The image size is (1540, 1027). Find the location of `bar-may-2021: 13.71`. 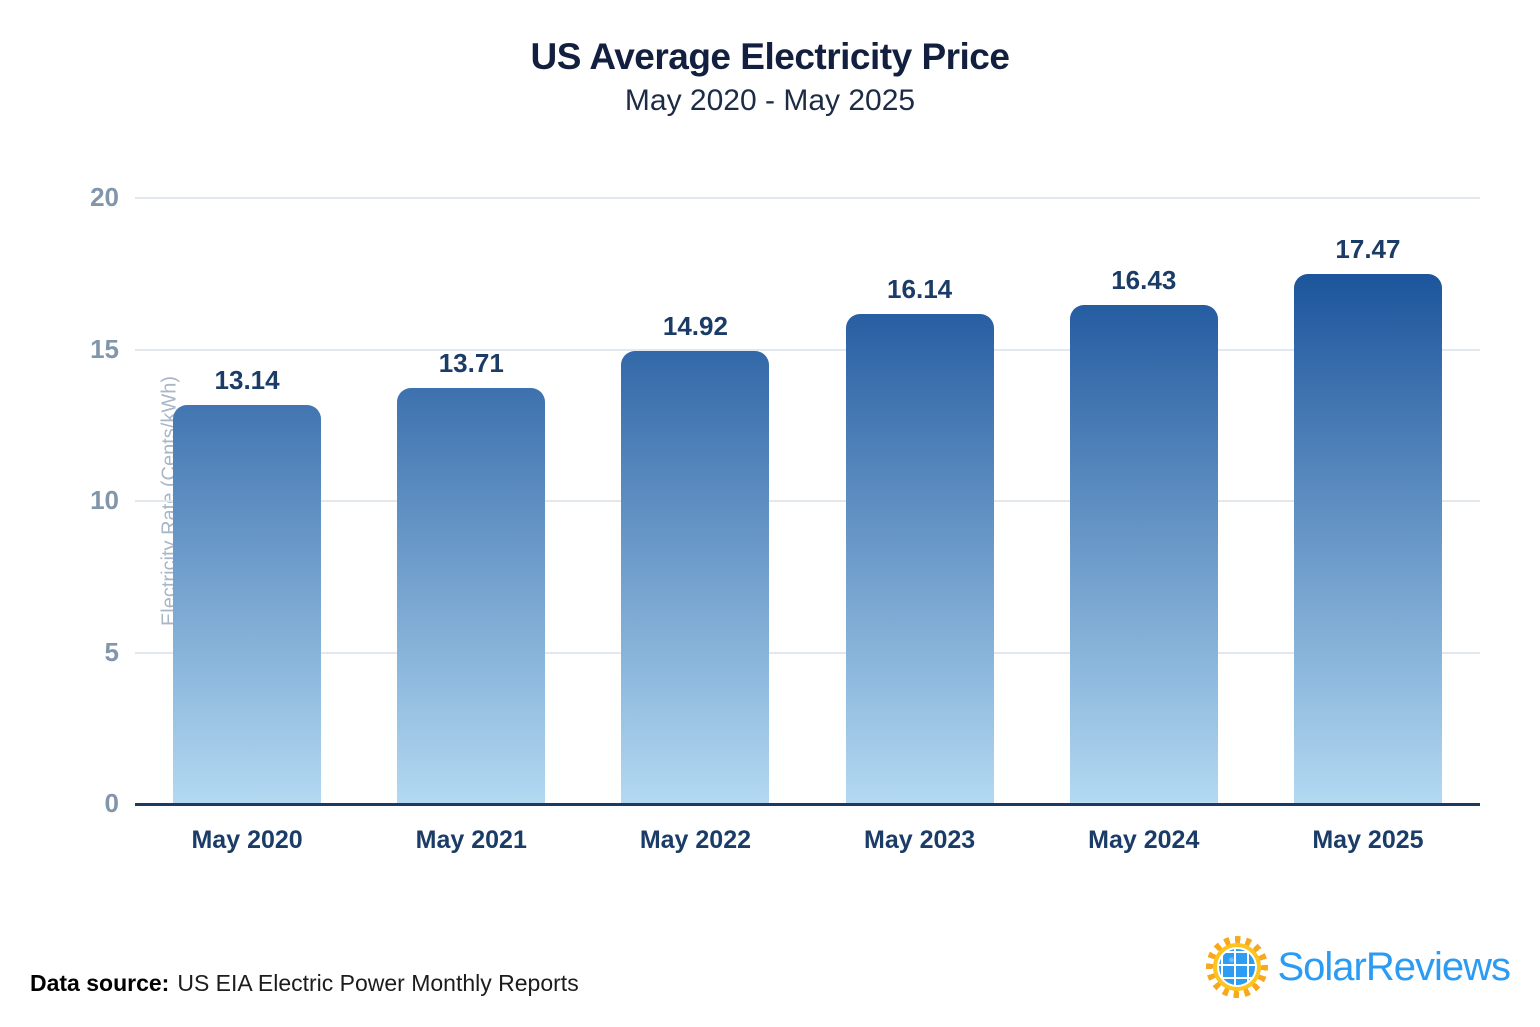

bar-may-2021: 13.71 is located at coordinates (471, 575).